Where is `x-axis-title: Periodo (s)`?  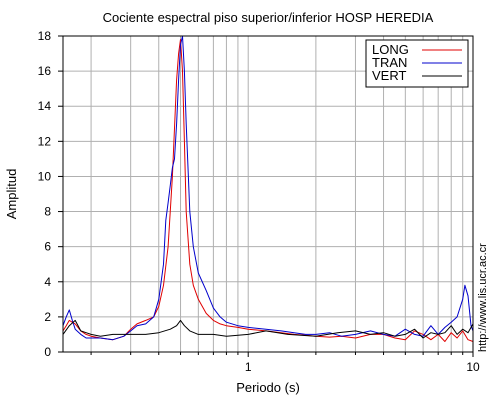
x-axis-title: Periodo (s) is located at coordinates (268, 387).